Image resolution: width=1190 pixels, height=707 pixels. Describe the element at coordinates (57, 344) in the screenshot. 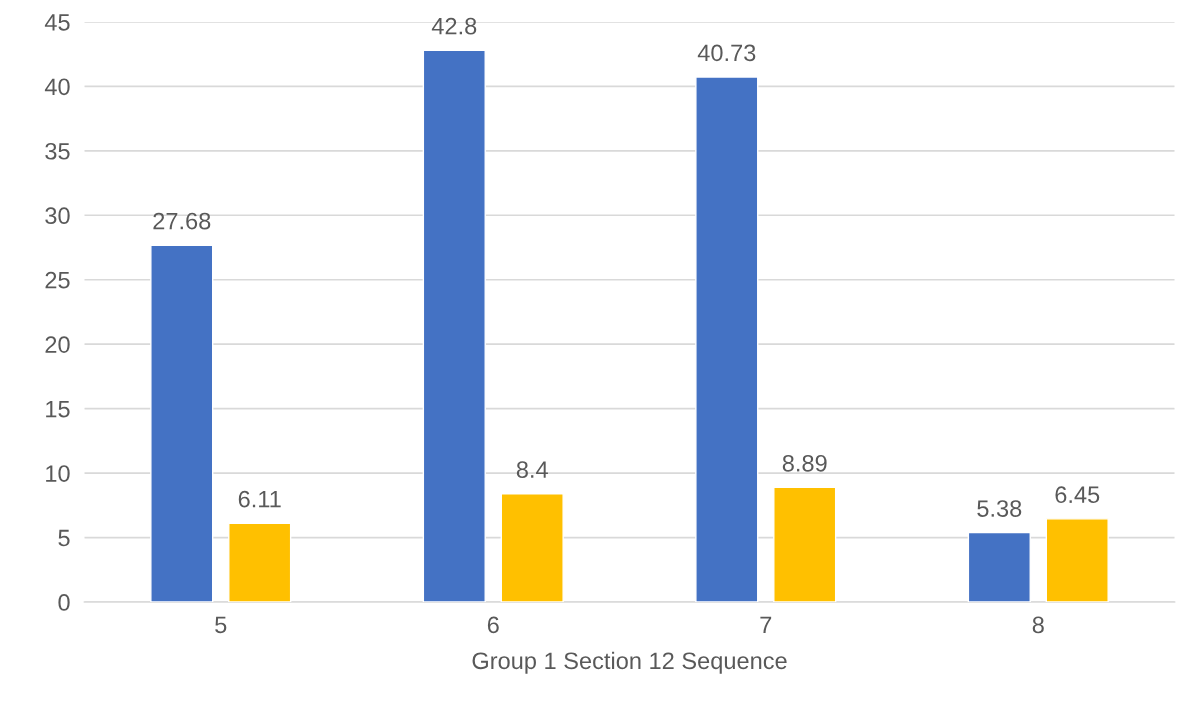

I see `y-tick-label: 20` at that location.